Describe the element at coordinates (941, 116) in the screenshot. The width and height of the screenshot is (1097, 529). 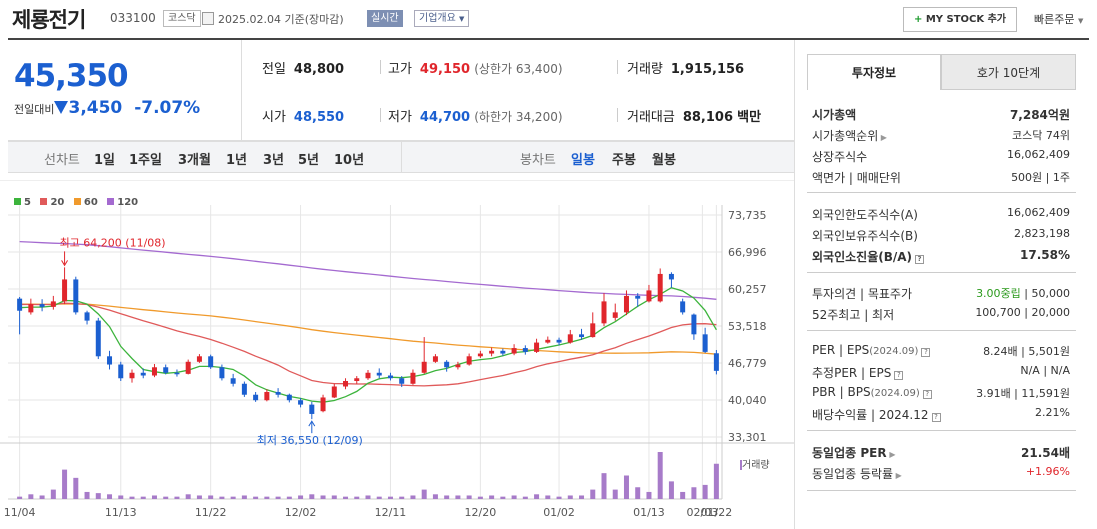
I see `info-row: 시가총액 7,284억원` at that location.